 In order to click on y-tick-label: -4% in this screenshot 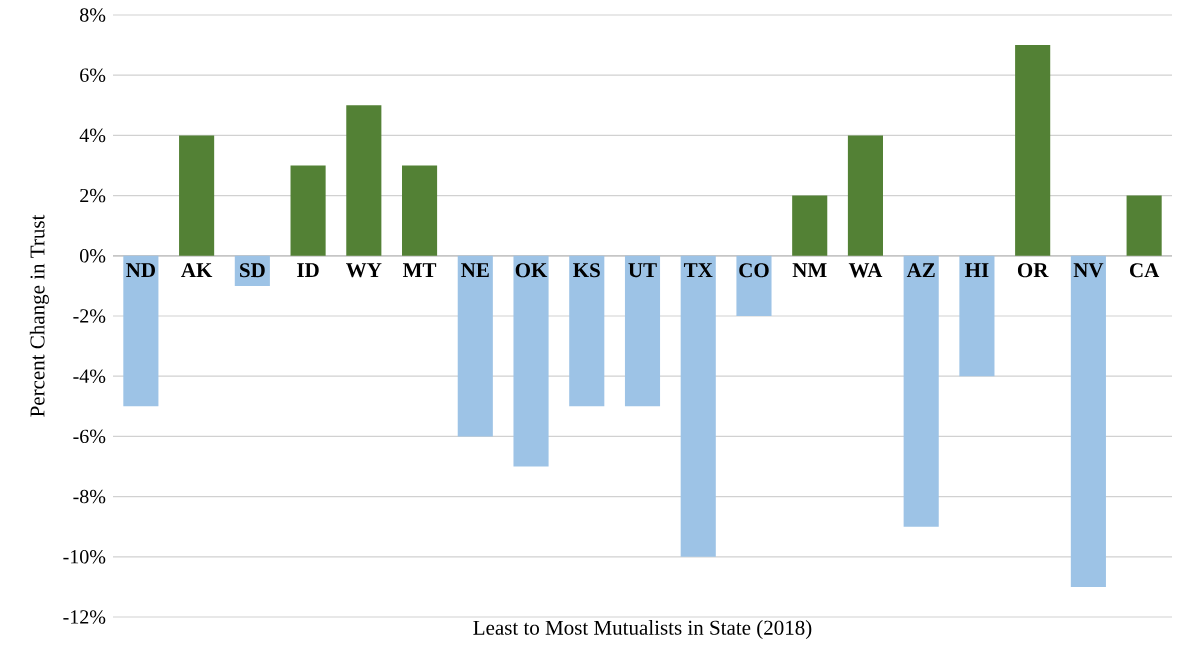, I will do `click(89, 376)`.